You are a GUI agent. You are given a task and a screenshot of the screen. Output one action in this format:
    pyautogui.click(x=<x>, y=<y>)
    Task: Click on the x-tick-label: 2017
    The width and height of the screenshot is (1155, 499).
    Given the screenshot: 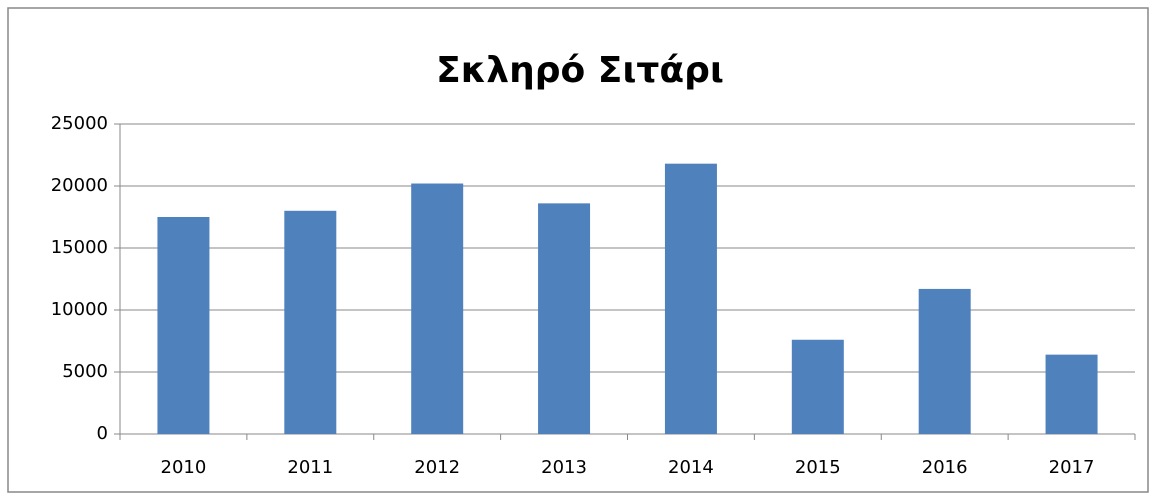 What is the action you would take?
    pyautogui.click(x=1072, y=467)
    